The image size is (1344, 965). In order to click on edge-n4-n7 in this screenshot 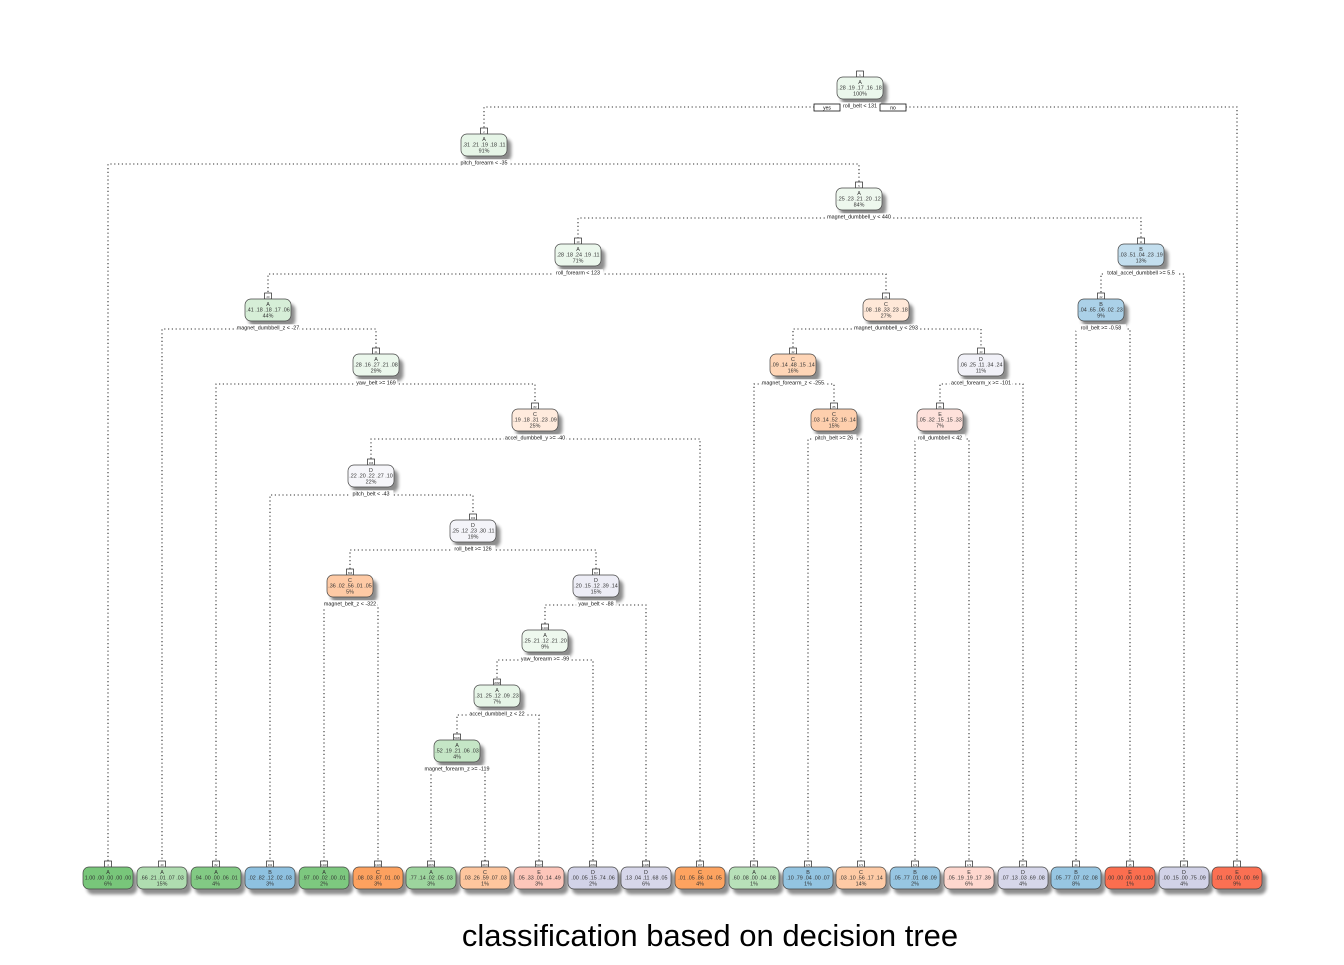, I will do `click(732, 283)`.